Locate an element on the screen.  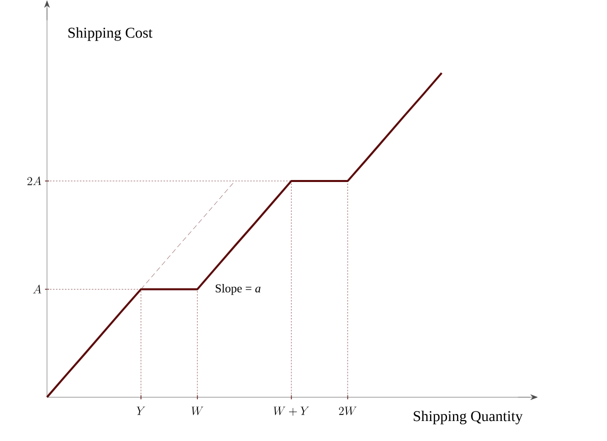
y-axis-title: Shipping Cost is located at coordinates (110, 34).